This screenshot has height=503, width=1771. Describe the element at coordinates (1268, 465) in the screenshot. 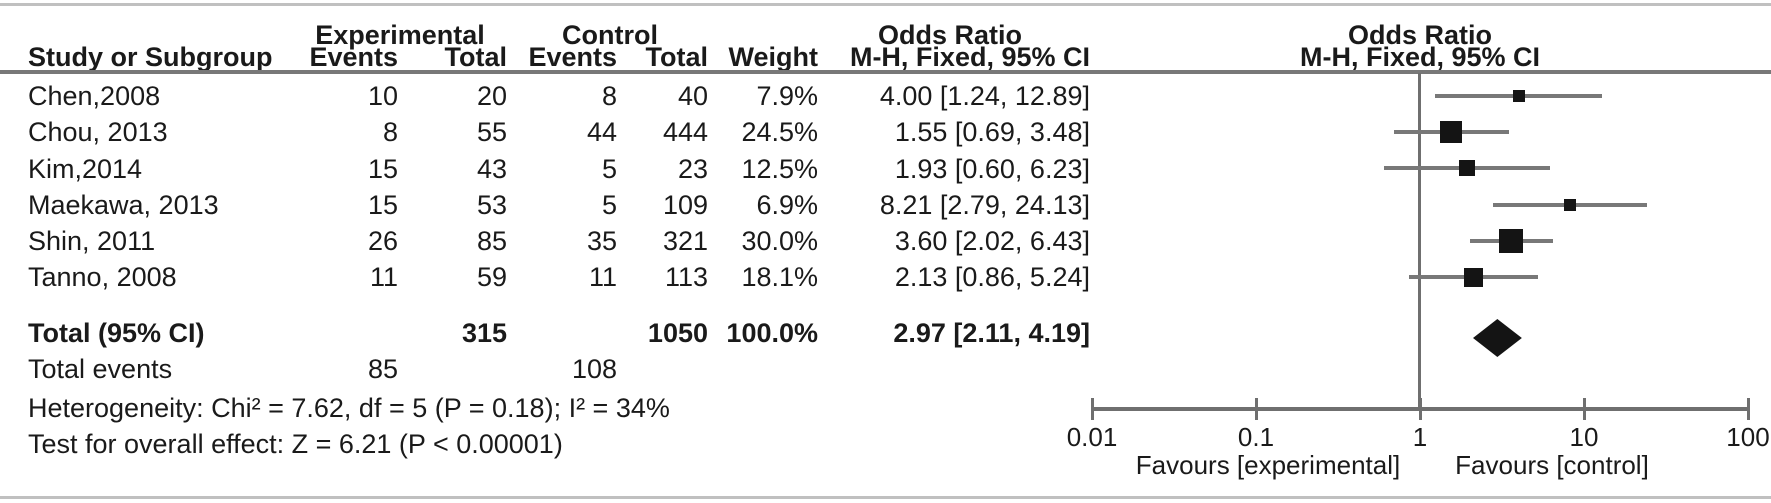

I see `favours-experimental-label: Favours [experimental]` at that location.